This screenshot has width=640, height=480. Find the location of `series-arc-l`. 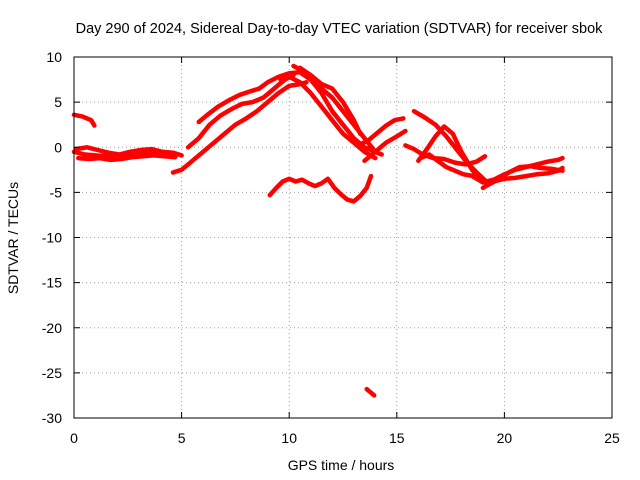

series-arc-l is located at coordinates (381, 131).